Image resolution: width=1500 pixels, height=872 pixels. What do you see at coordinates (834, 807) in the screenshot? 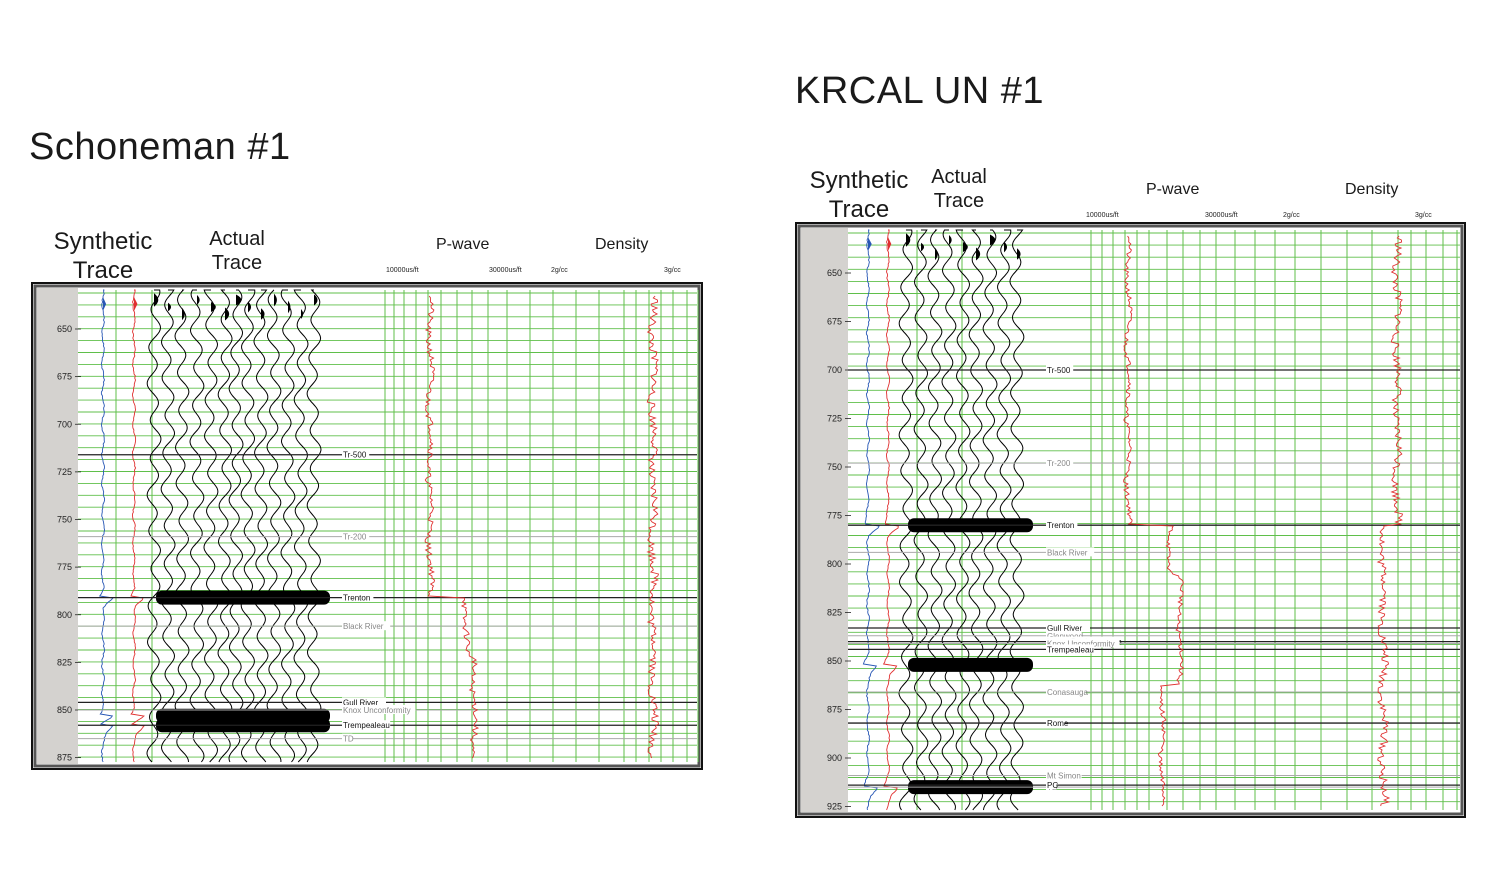
I see `depth-tick-label: 925` at bounding box center [834, 807].